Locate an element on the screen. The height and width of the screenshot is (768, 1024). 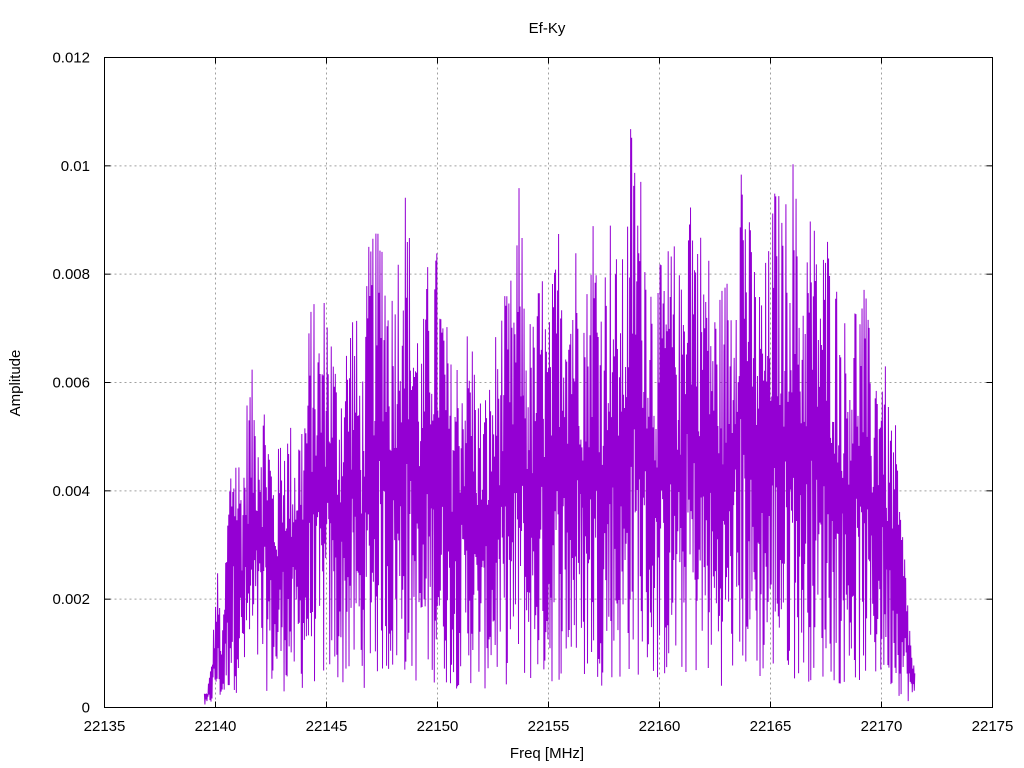
y-tick-label: 0.008 is located at coordinates (71, 274).